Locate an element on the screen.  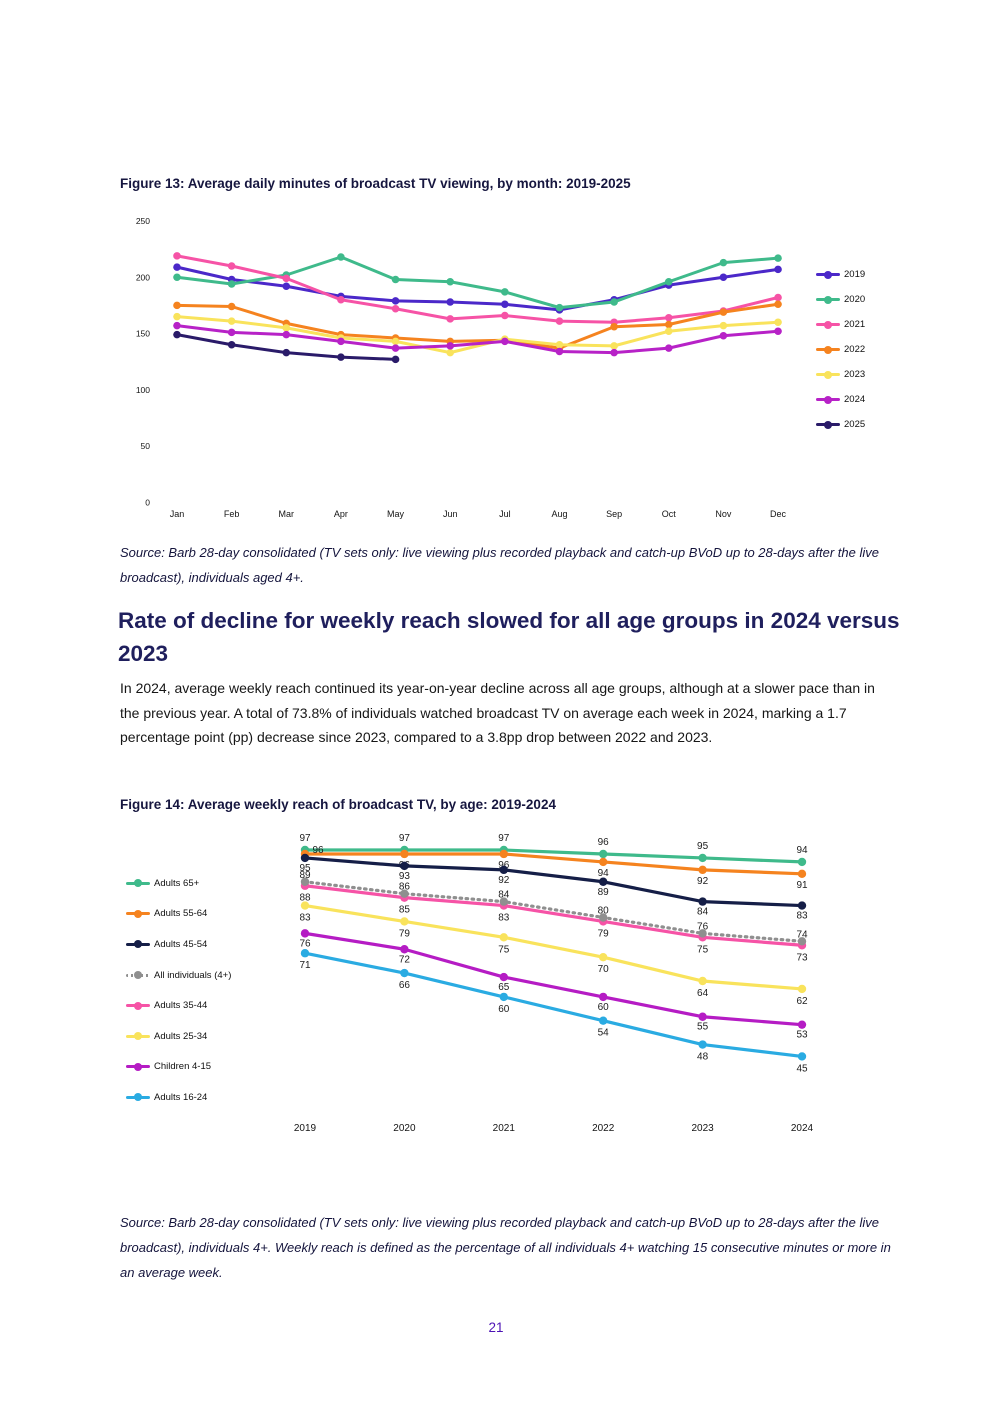
x-tick-label: Aug is located at coordinates (559, 514).